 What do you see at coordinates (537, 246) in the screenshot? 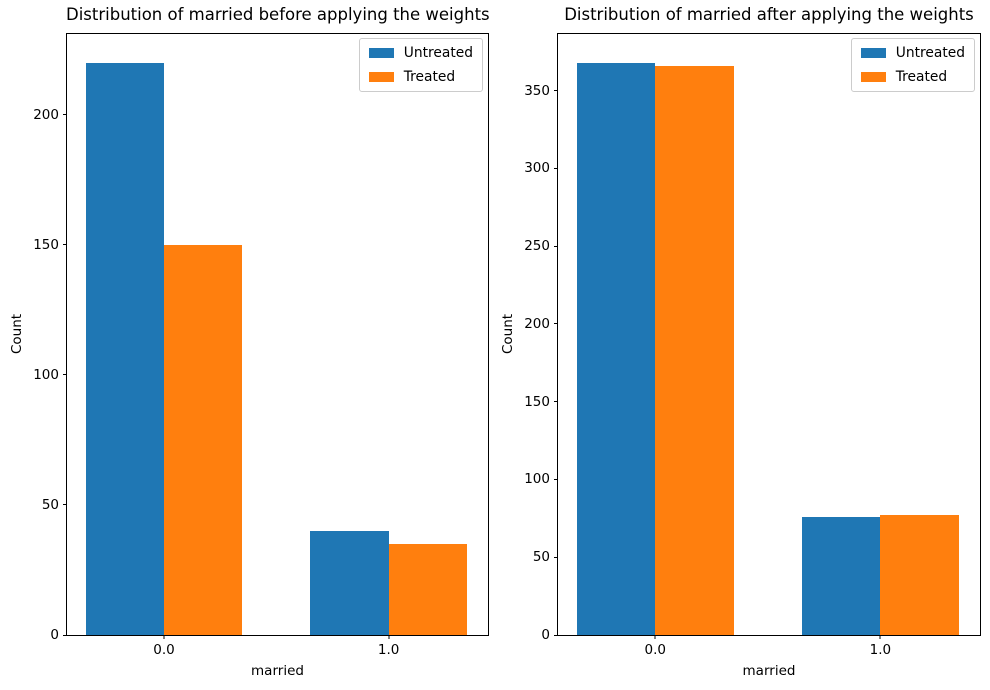
I see `y-tick-label: 250` at bounding box center [537, 246].